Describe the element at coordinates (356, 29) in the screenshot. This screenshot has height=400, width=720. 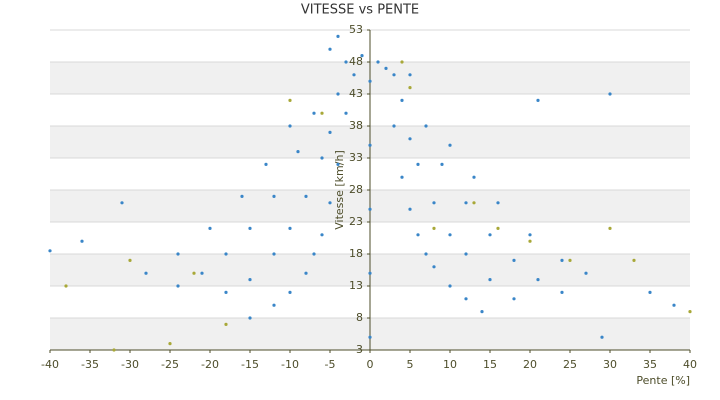
I see `y-tick-label: 53` at that location.